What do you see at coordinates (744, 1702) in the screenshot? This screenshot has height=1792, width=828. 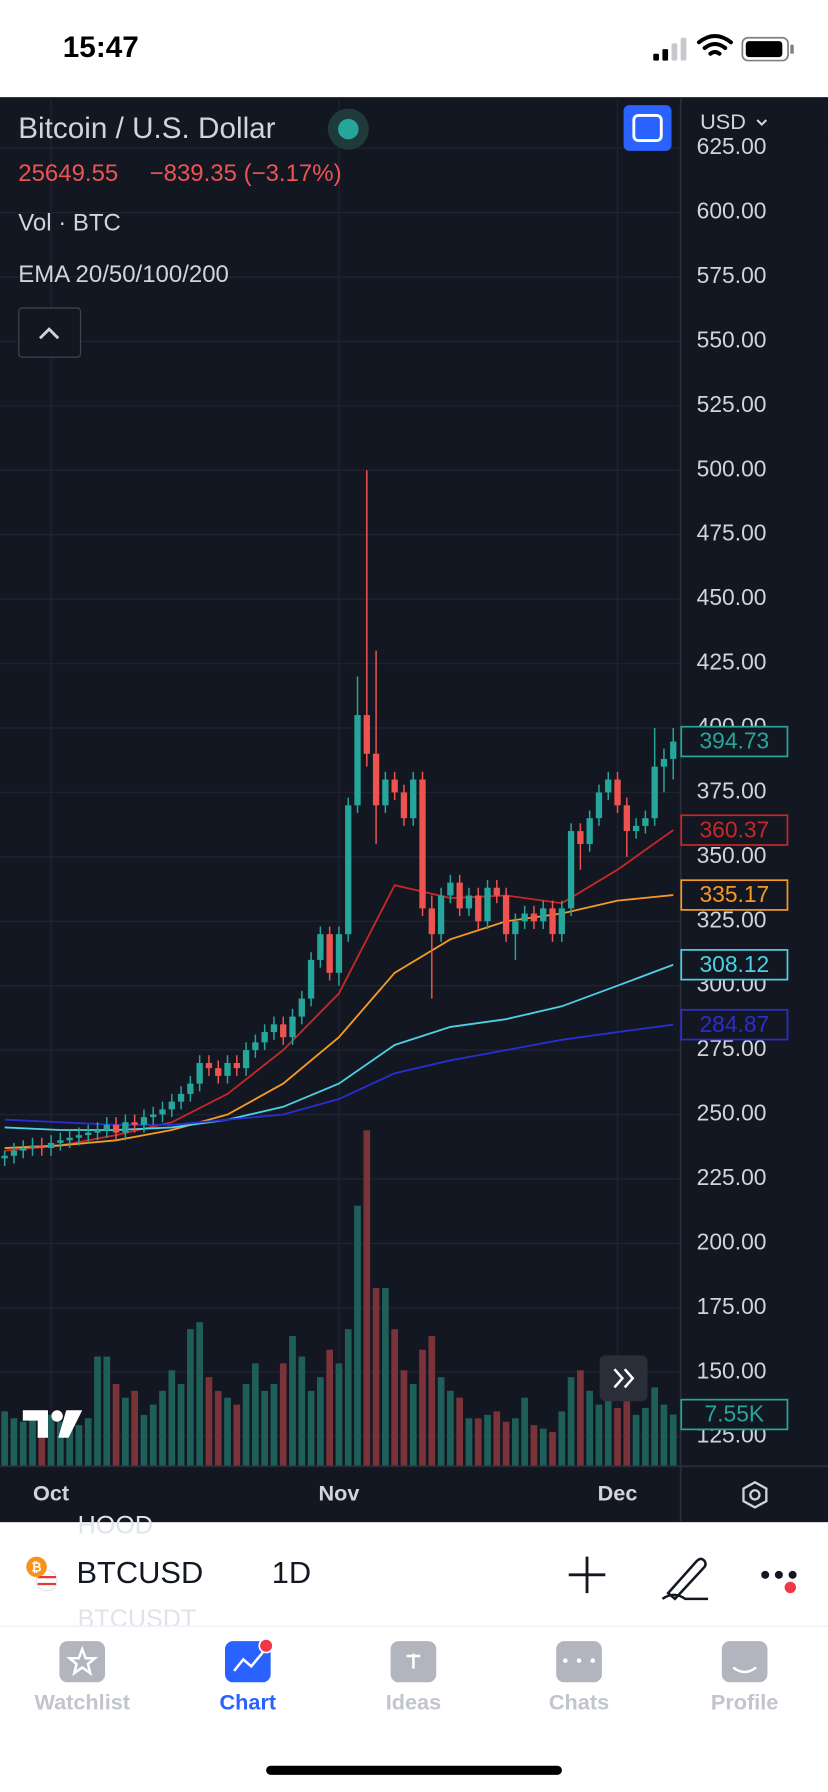 I see `tab-label: Profile` at bounding box center [744, 1702].